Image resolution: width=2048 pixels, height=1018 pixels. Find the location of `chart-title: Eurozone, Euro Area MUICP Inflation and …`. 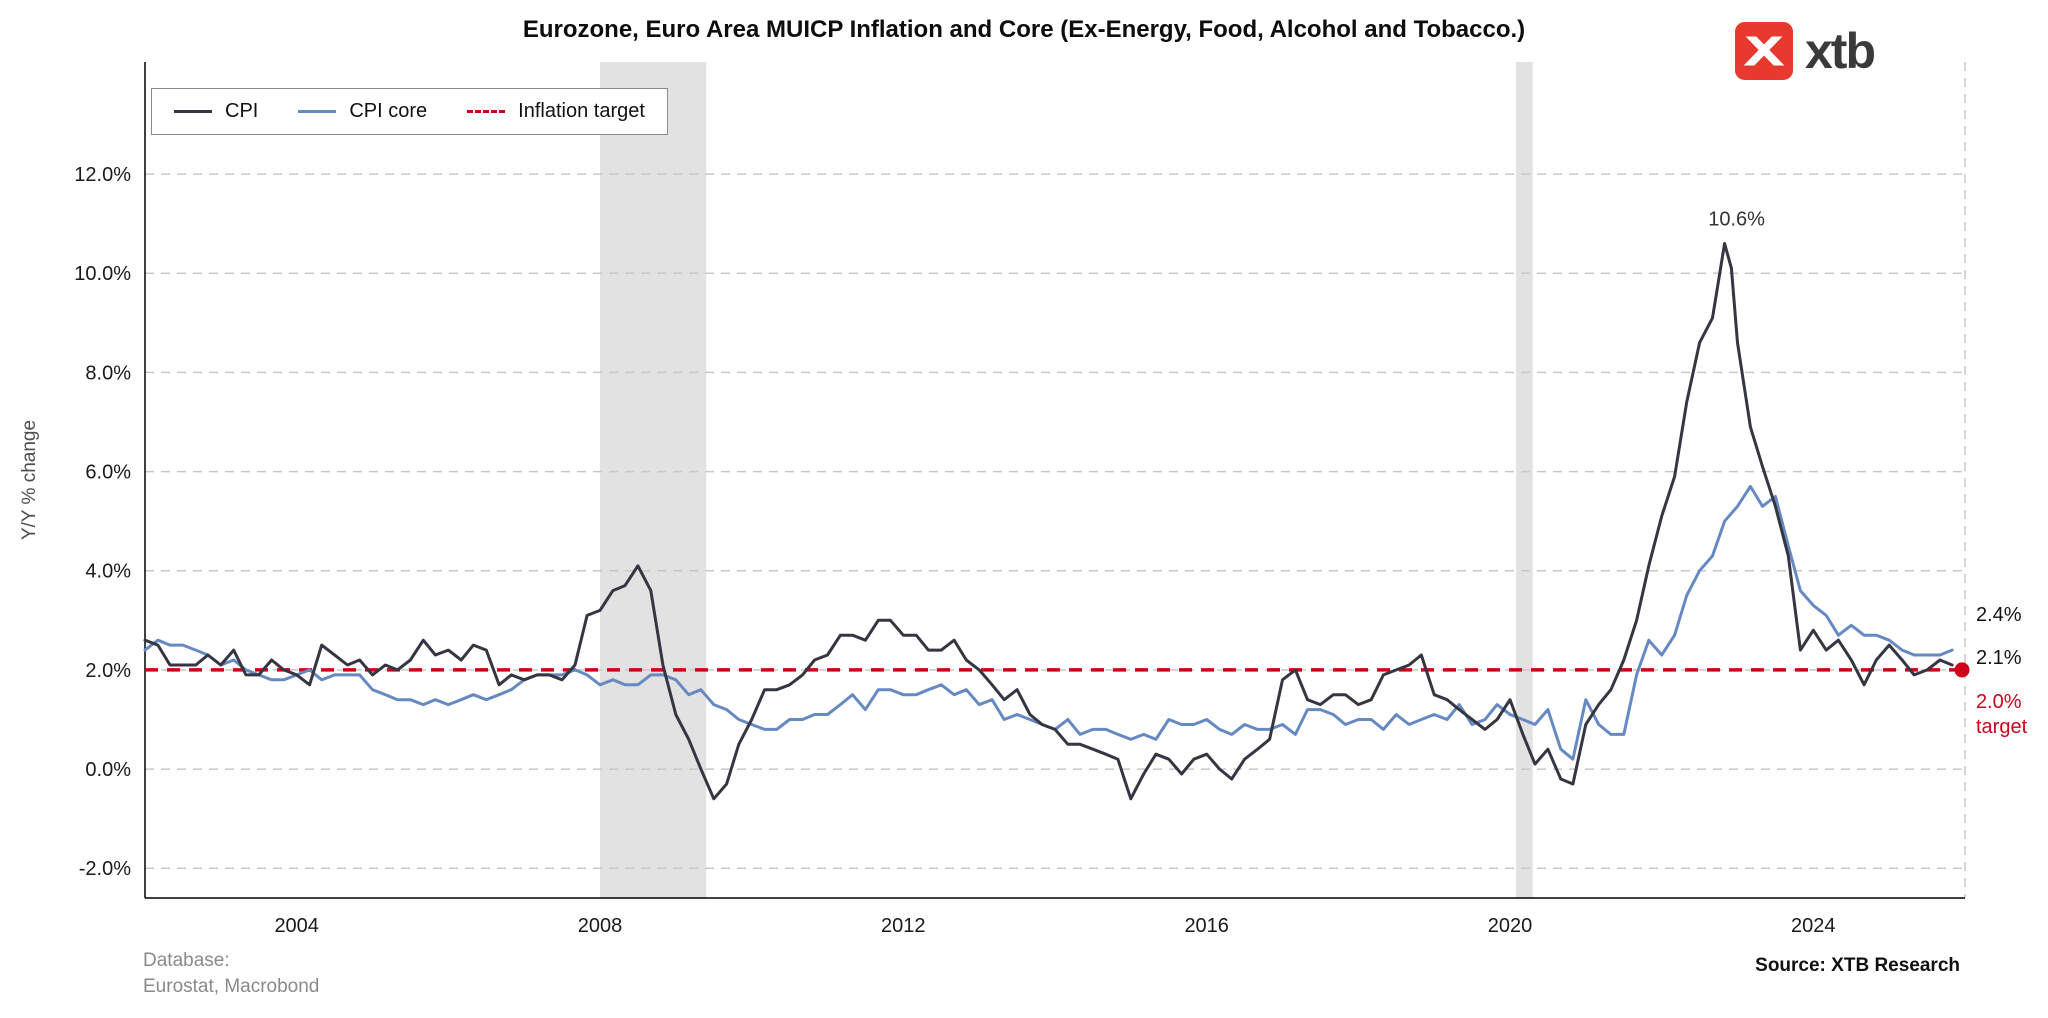

chart-title: Eurozone, Euro Area MUICP Inflation and … is located at coordinates (1024, 29).